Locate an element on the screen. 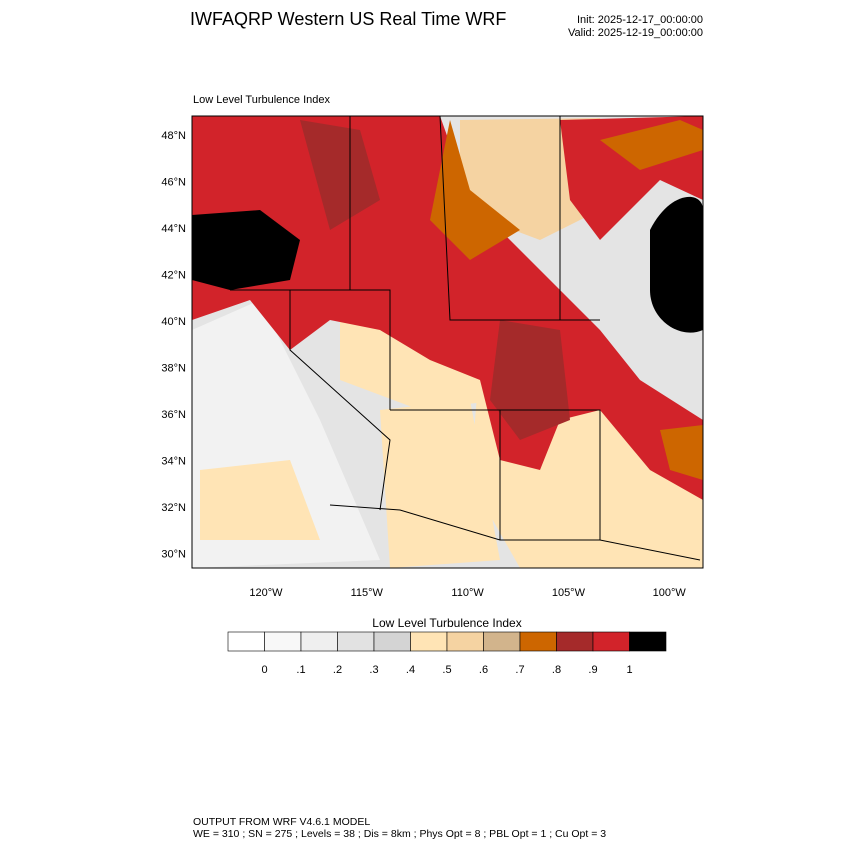 The image size is (850, 855). lat-label: 36°N is located at coordinates (173, 415).